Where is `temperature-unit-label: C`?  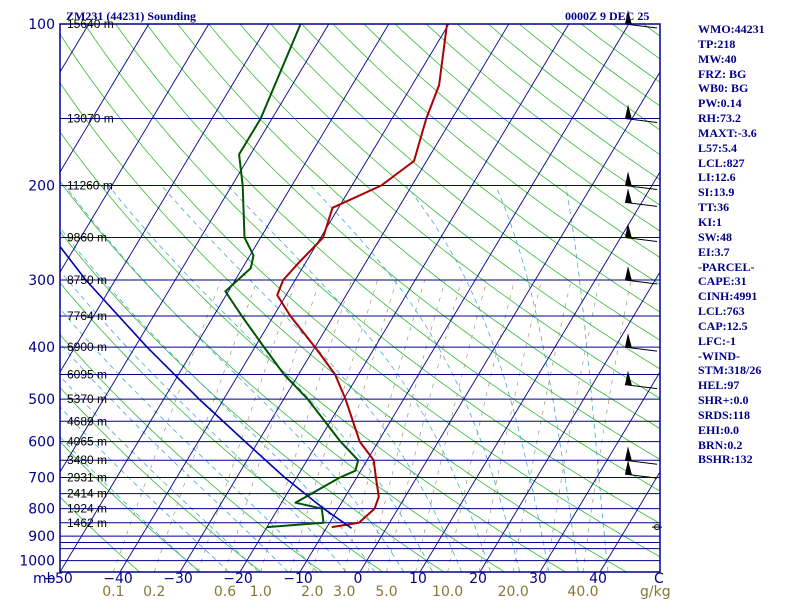 temperature-unit-label: C is located at coordinates (659, 579).